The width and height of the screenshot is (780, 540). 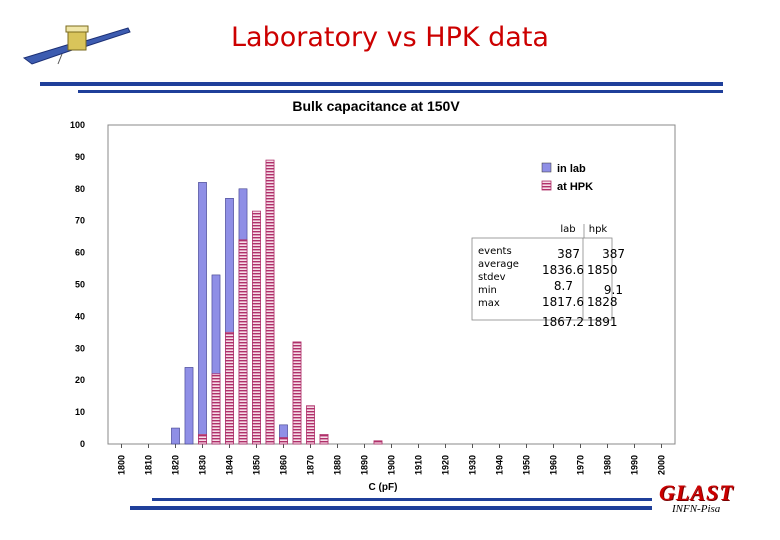 What do you see at coordinates (82, 444) in the screenshot?
I see `y-tick-label: 0` at bounding box center [82, 444].